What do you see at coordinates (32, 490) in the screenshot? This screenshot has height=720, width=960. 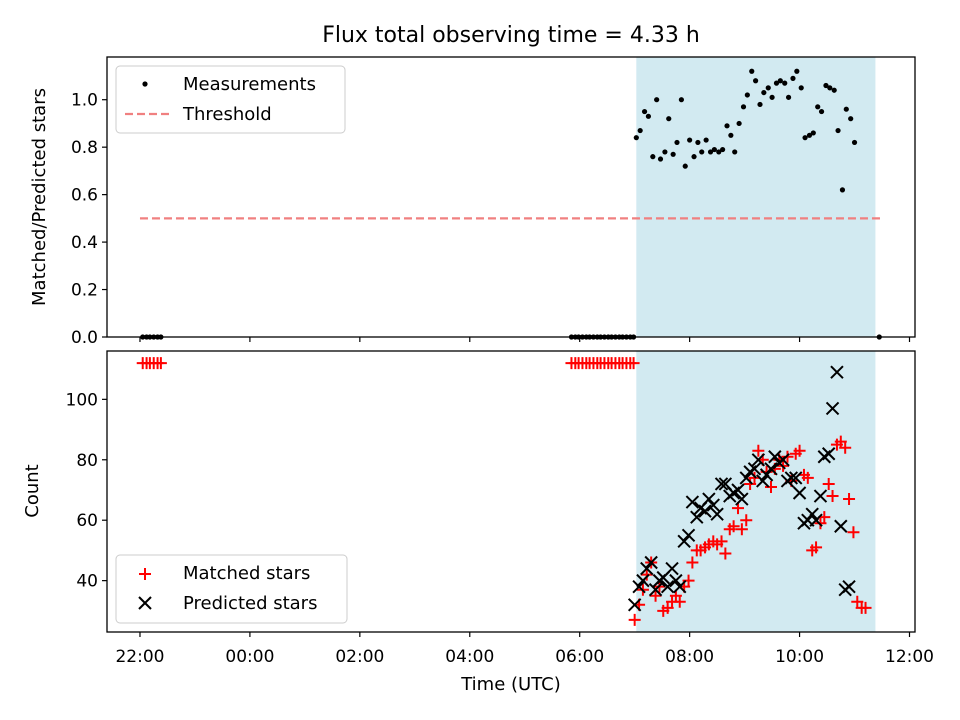 I see `bottom-y-label: Count` at bounding box center [32, 490].